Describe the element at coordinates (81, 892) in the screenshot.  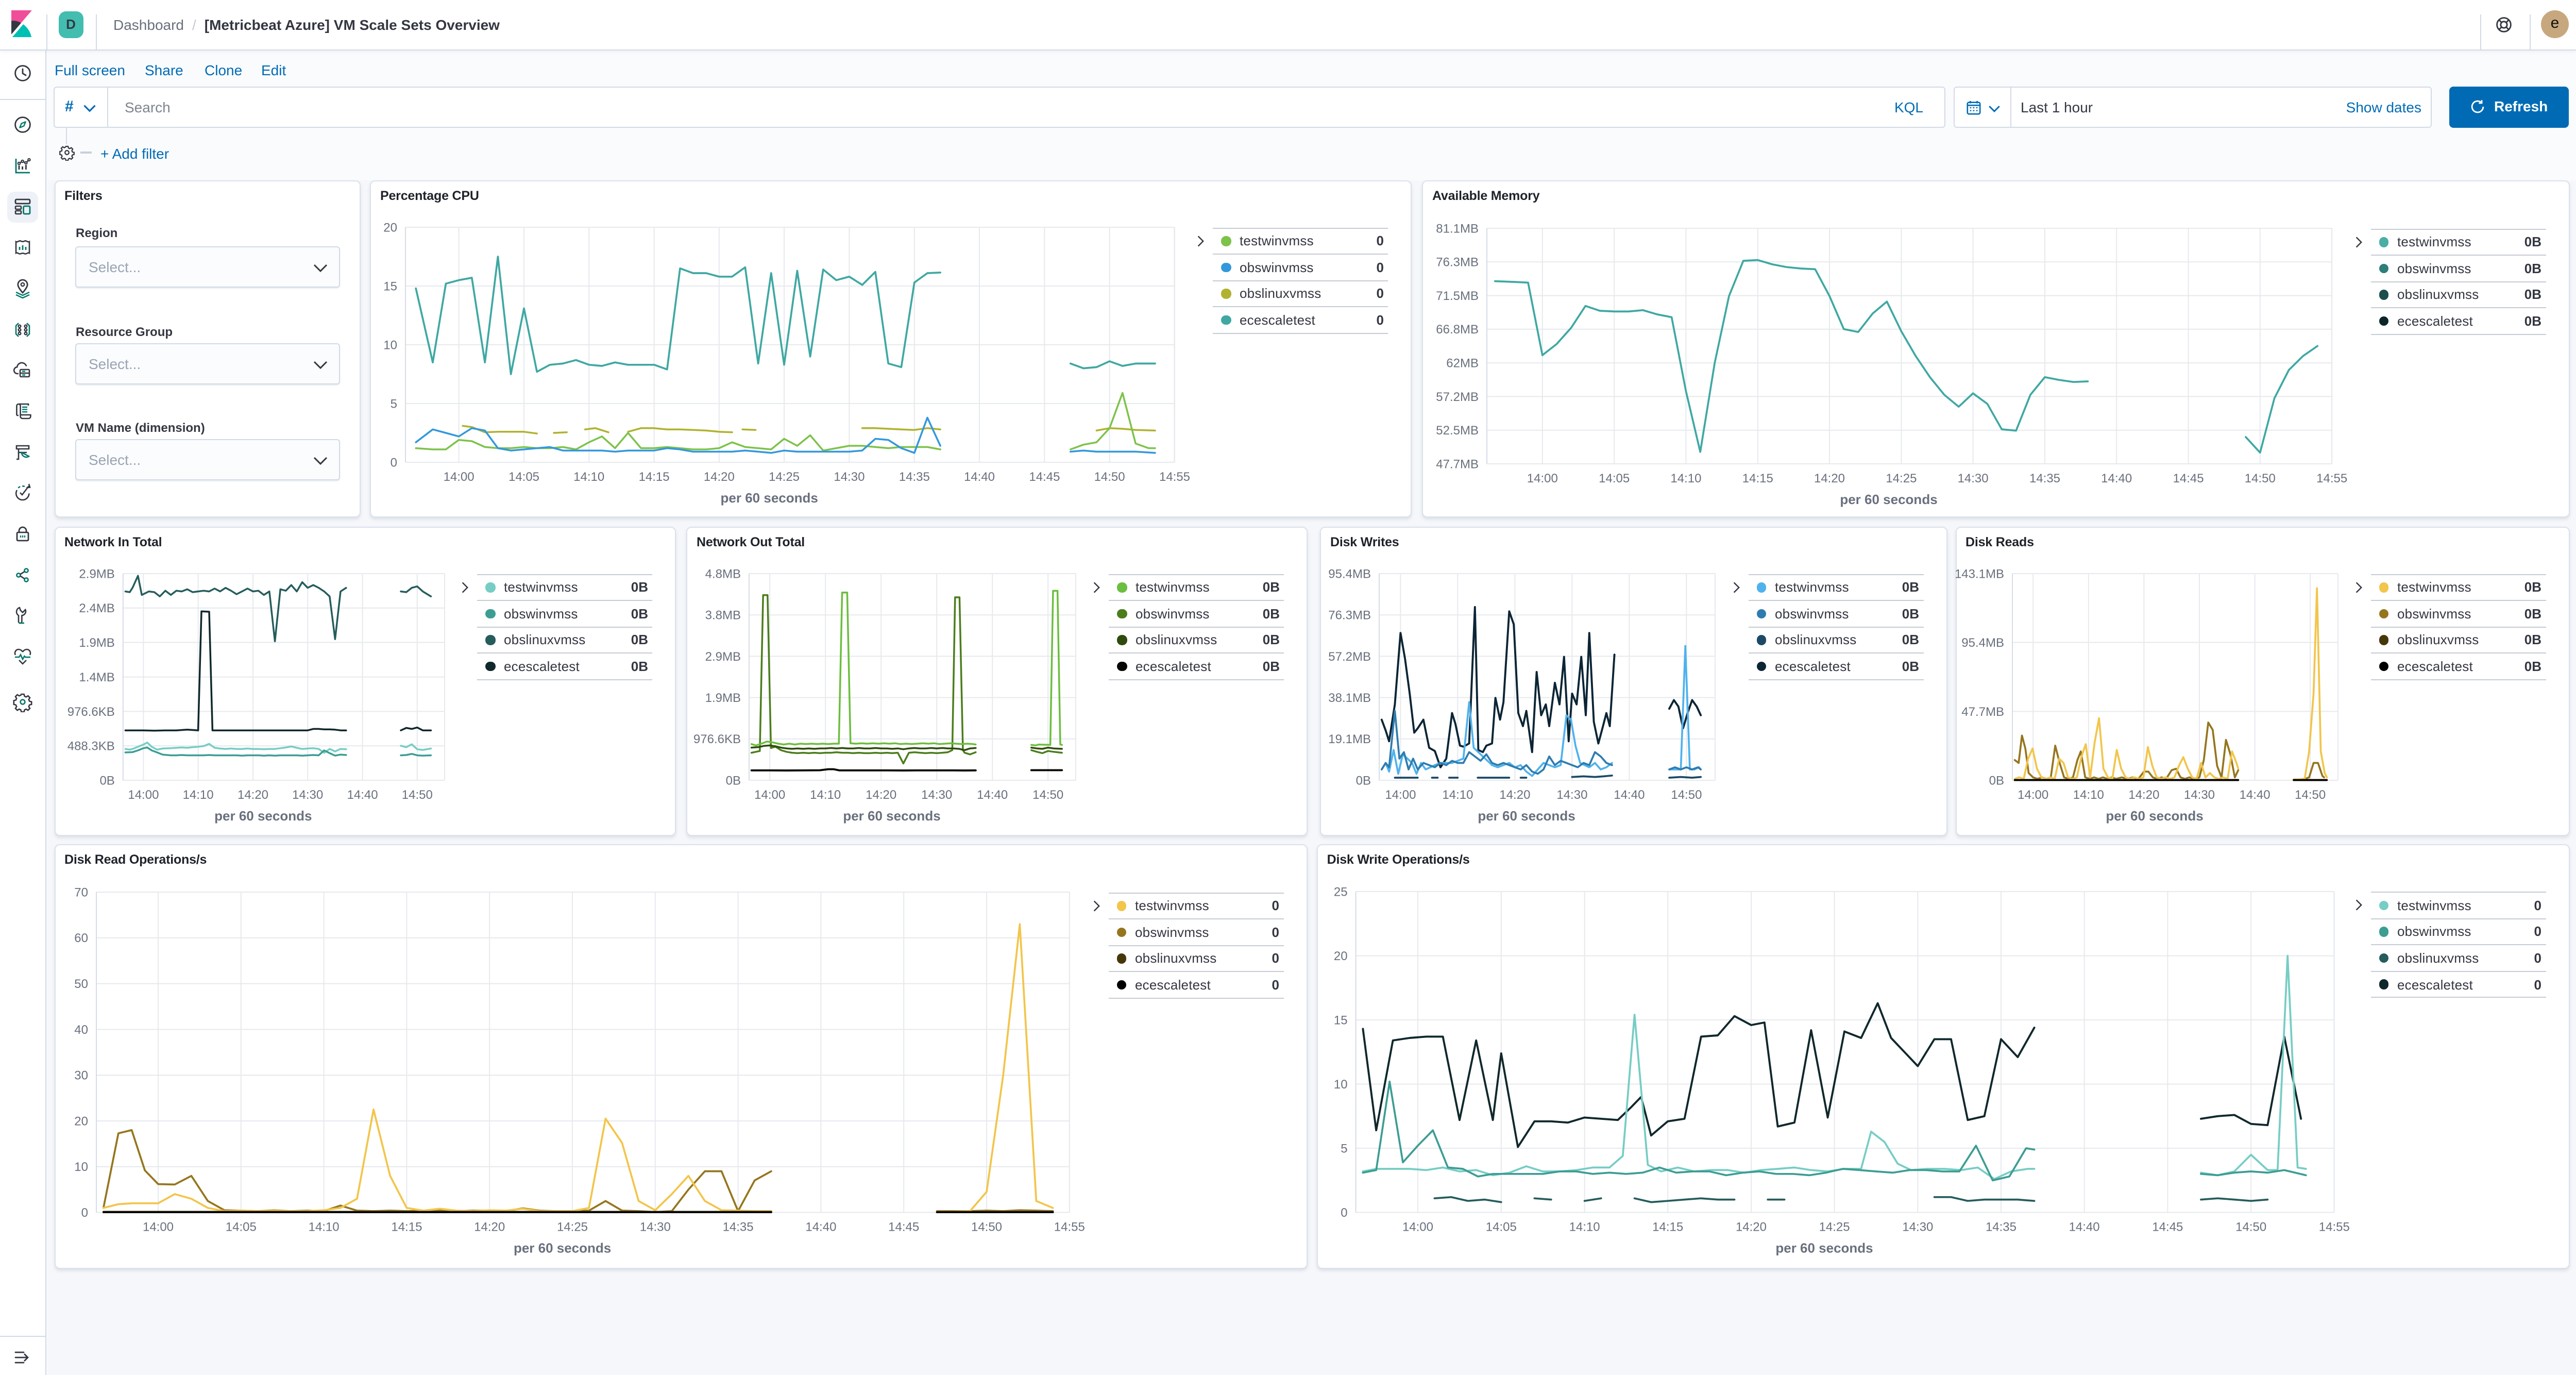
I see `svg-text: 70` at that location.